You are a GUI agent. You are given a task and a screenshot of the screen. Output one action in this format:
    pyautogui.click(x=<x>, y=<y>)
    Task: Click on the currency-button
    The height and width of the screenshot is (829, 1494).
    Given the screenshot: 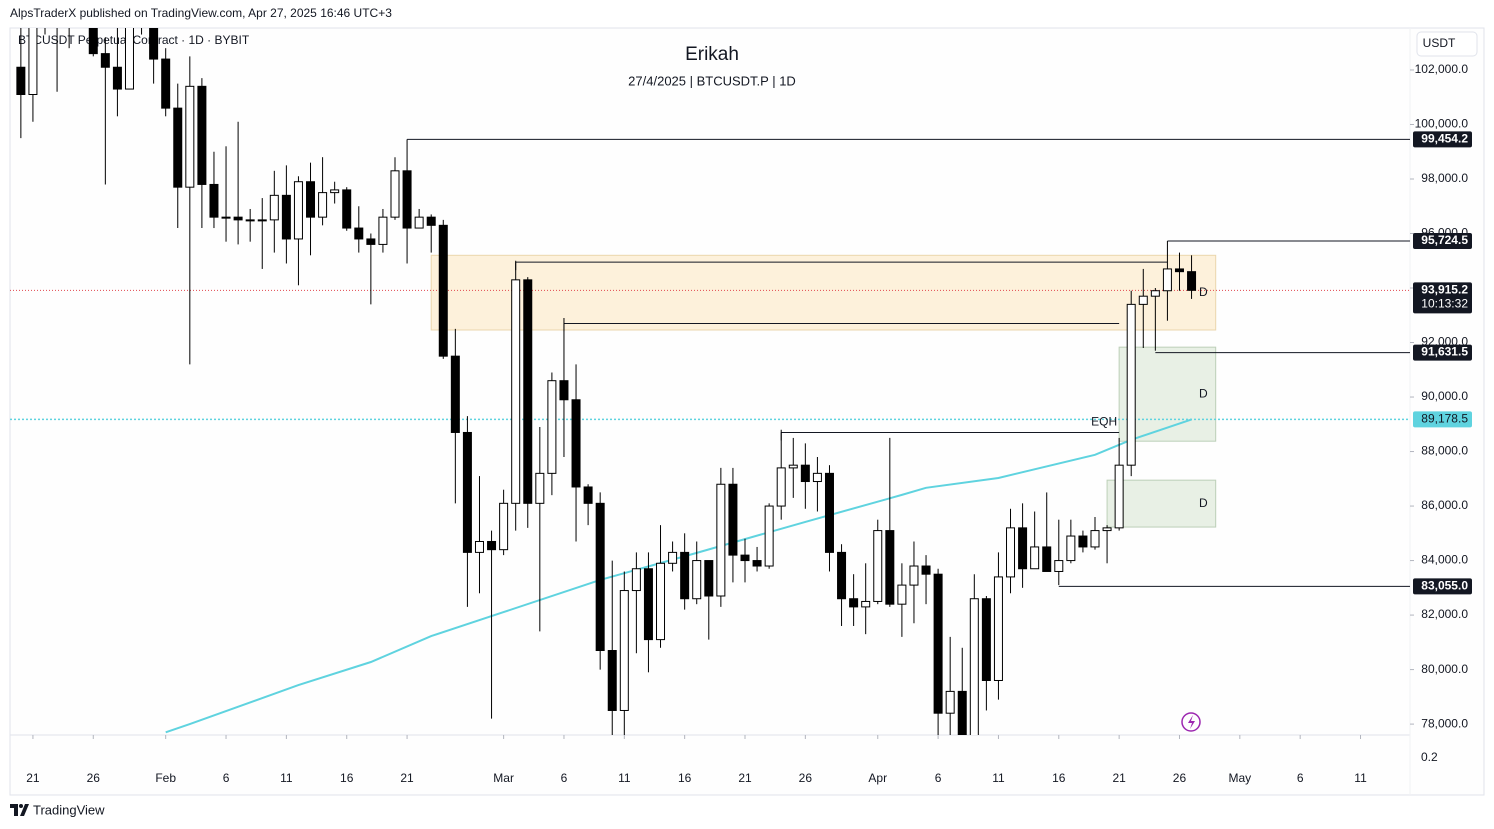 What is the action you would take?
    pyautogui.click(x=1447, y=44)
    